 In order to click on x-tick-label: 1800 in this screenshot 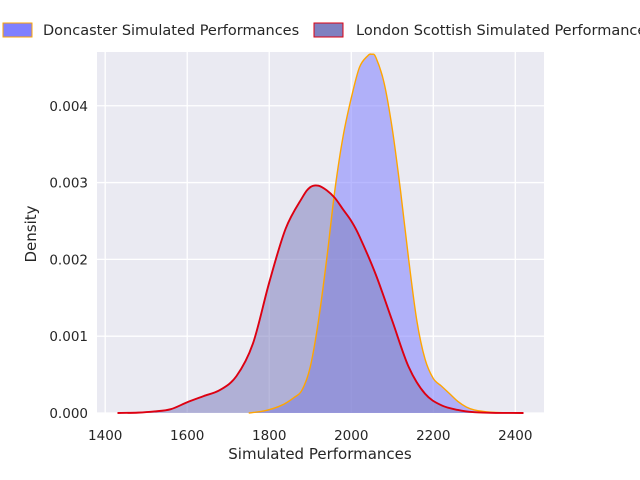, I will do `click(269, 436)`.